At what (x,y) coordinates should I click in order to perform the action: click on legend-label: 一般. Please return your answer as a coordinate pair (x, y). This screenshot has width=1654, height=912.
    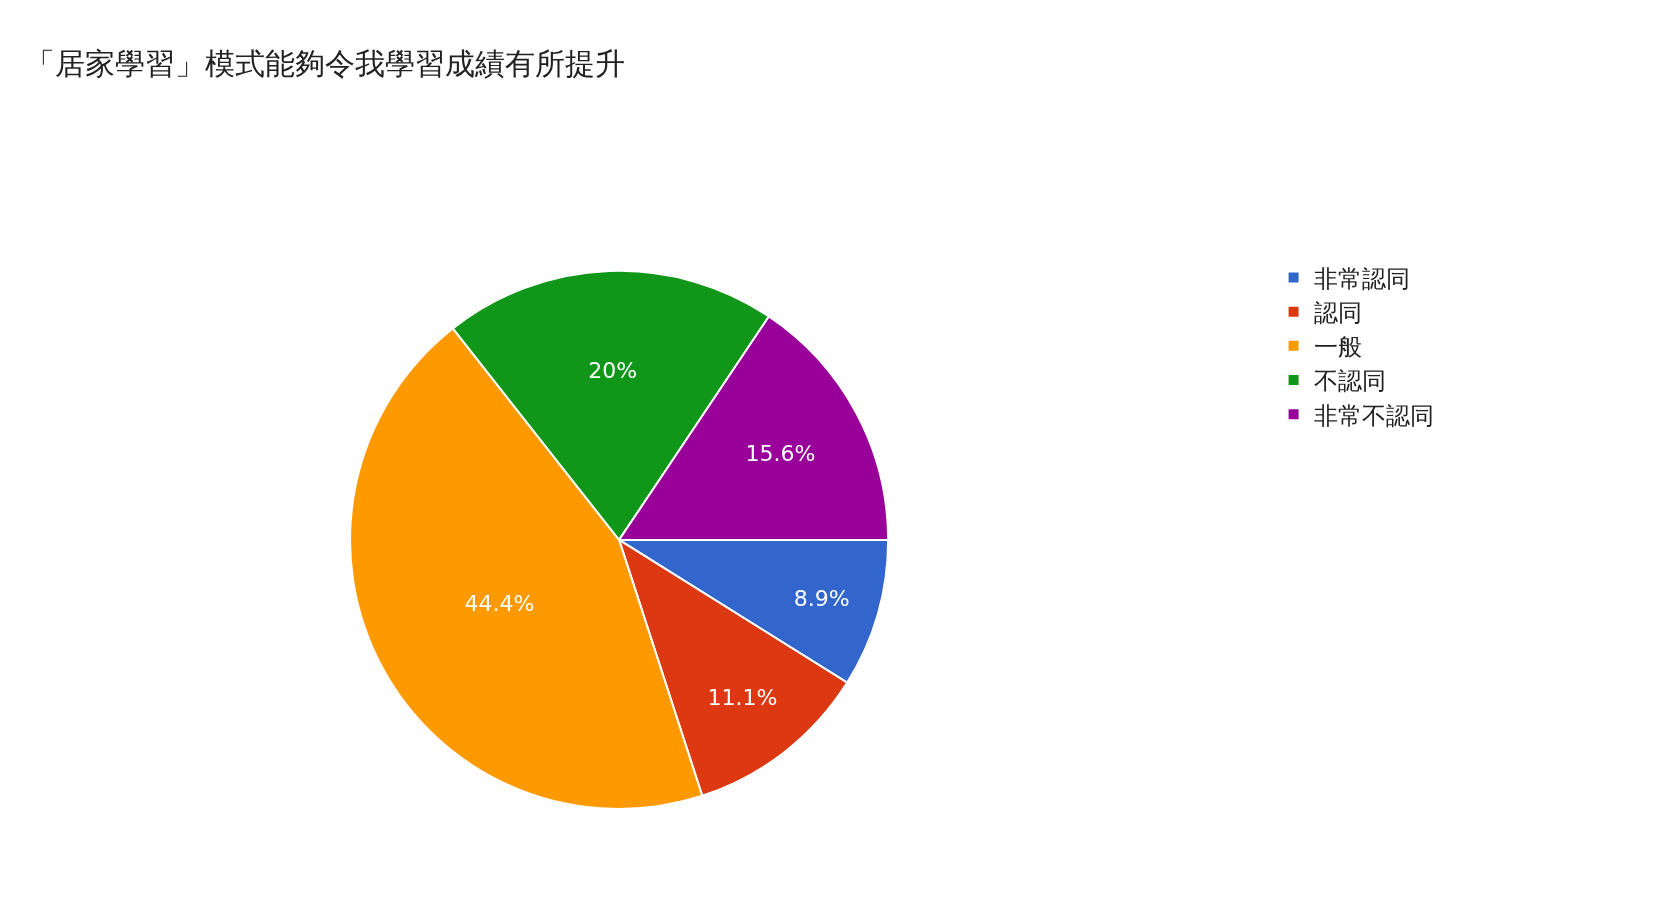
    Looking at the image, I should click on (1337, 347).